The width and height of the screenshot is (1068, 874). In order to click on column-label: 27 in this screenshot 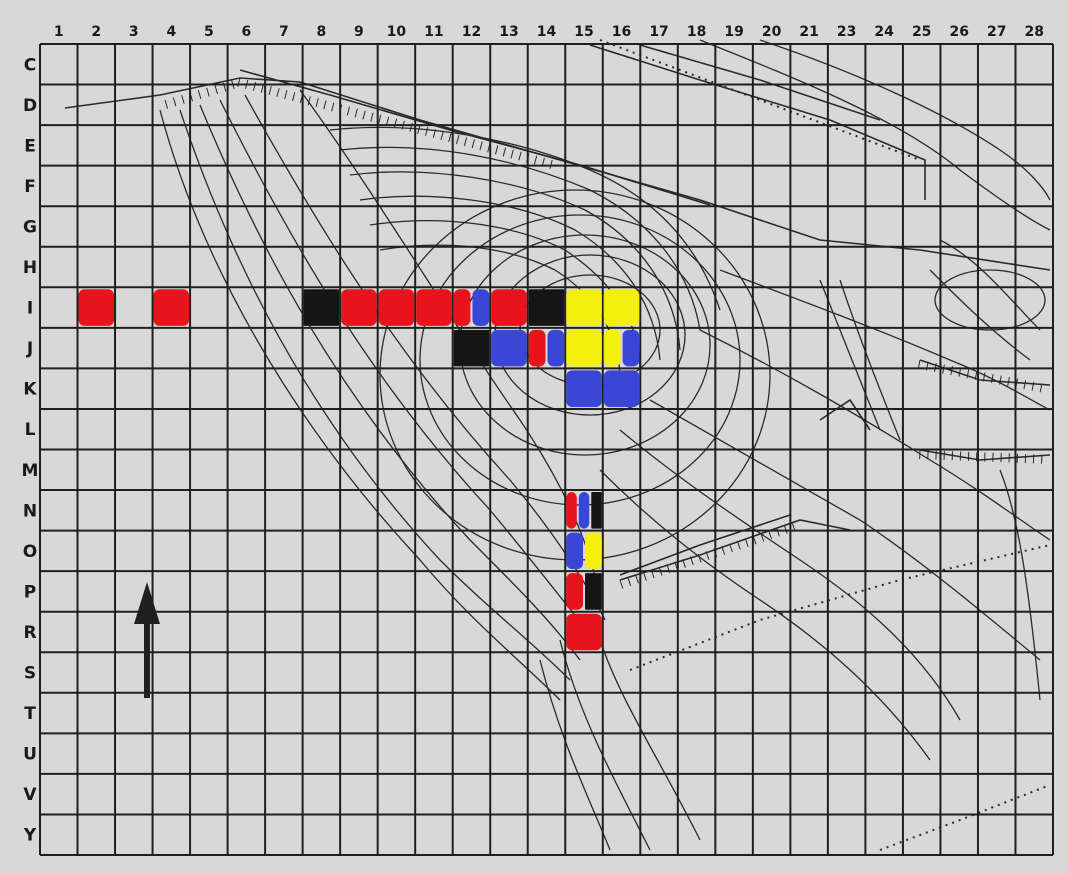, I will do `click(996, 32)`.